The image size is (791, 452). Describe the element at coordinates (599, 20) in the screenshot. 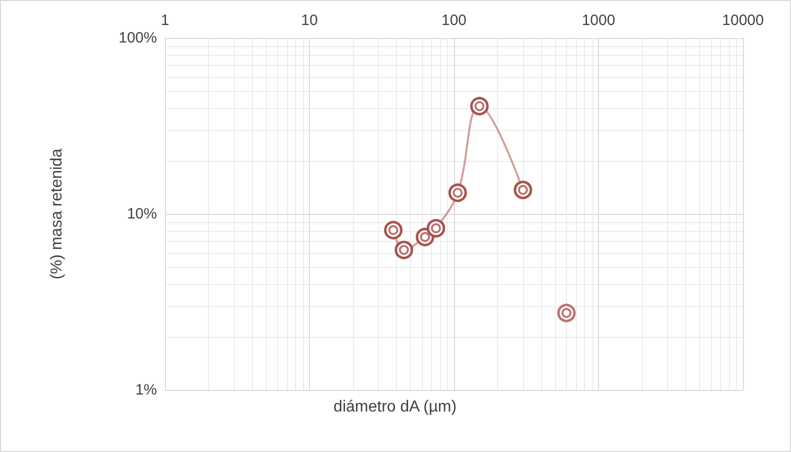

I see `x-tick-label: 1000` at that location.